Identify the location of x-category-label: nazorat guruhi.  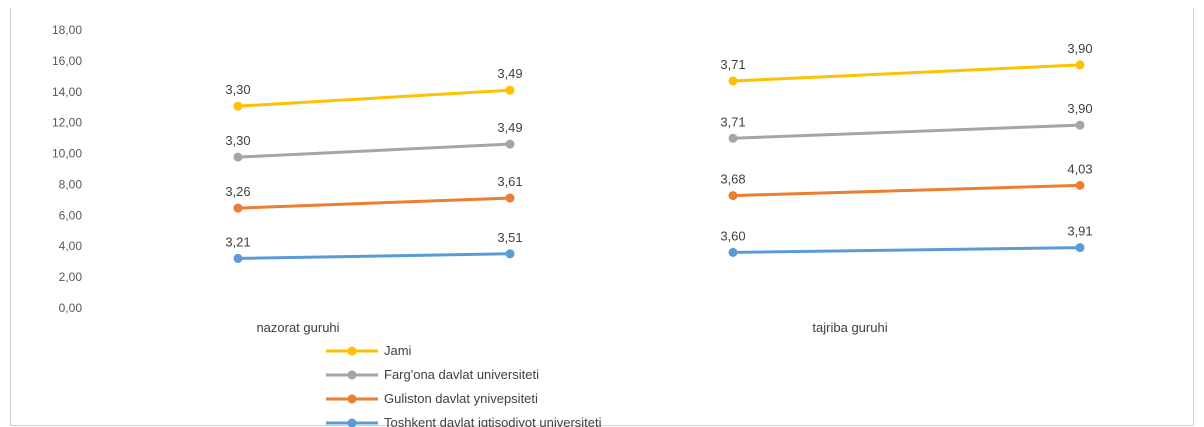
(297, 327).